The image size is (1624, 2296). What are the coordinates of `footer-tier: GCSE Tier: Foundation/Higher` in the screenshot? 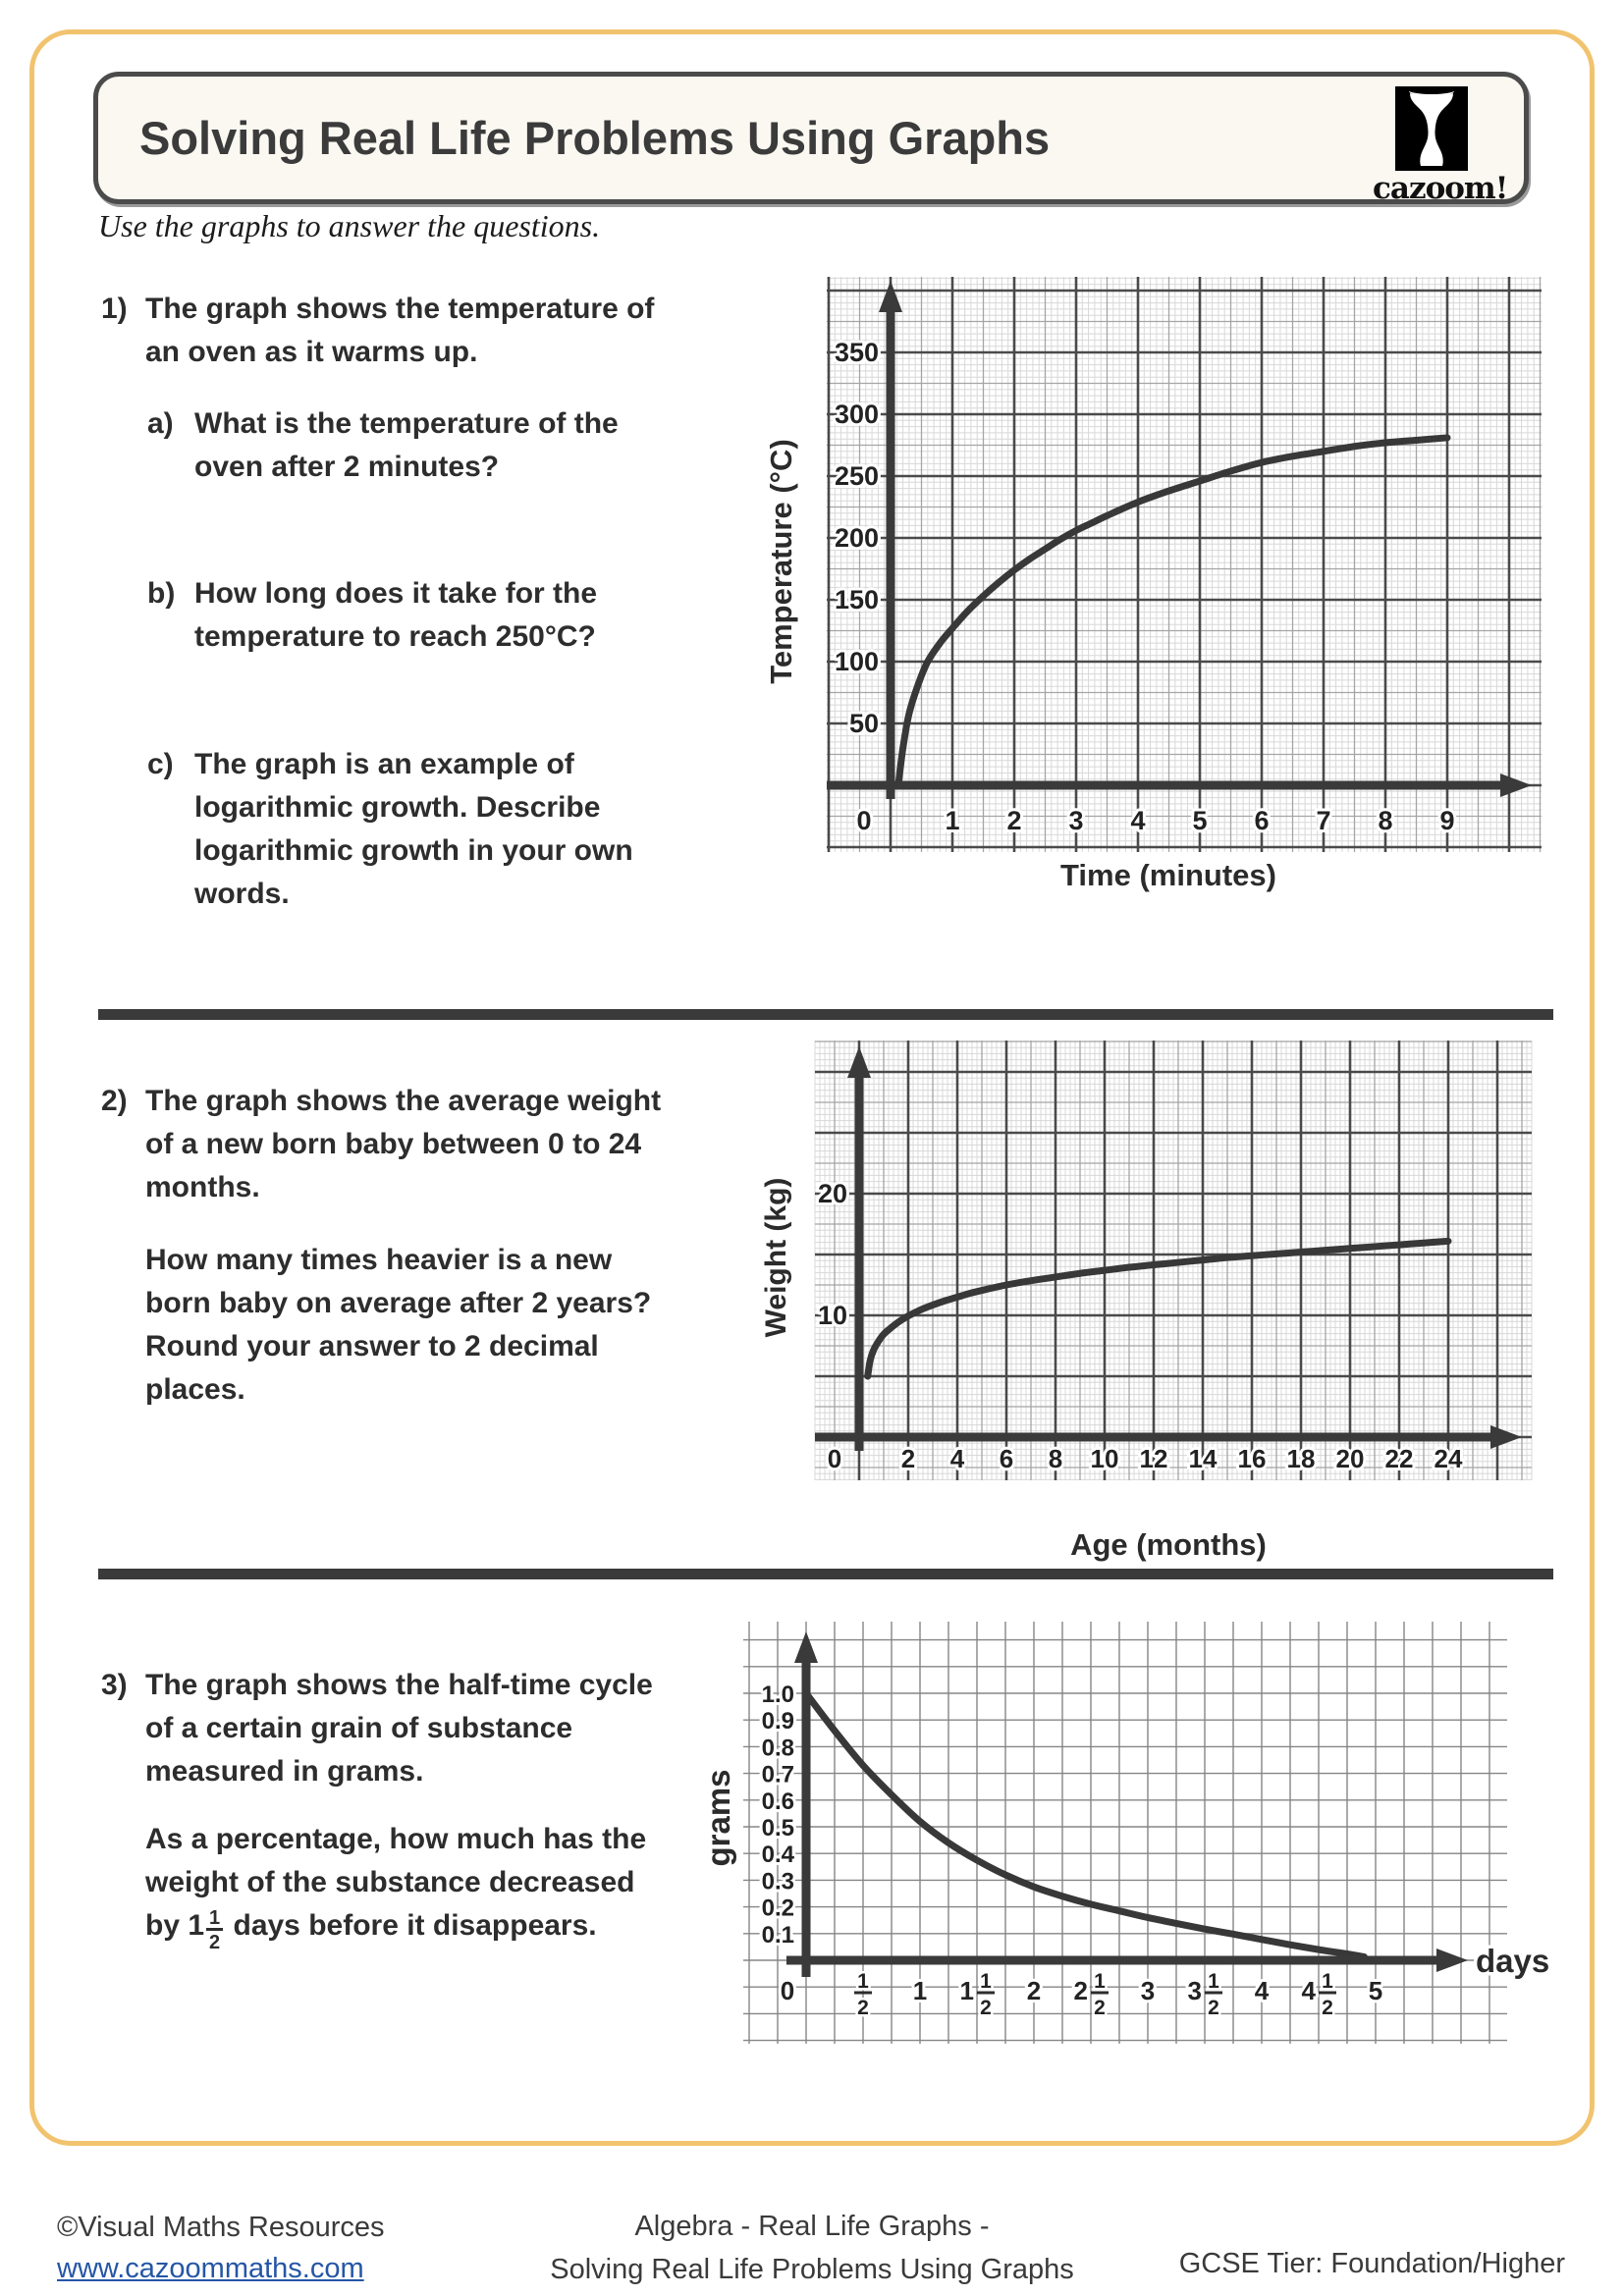 It's located at (1371, 2263).